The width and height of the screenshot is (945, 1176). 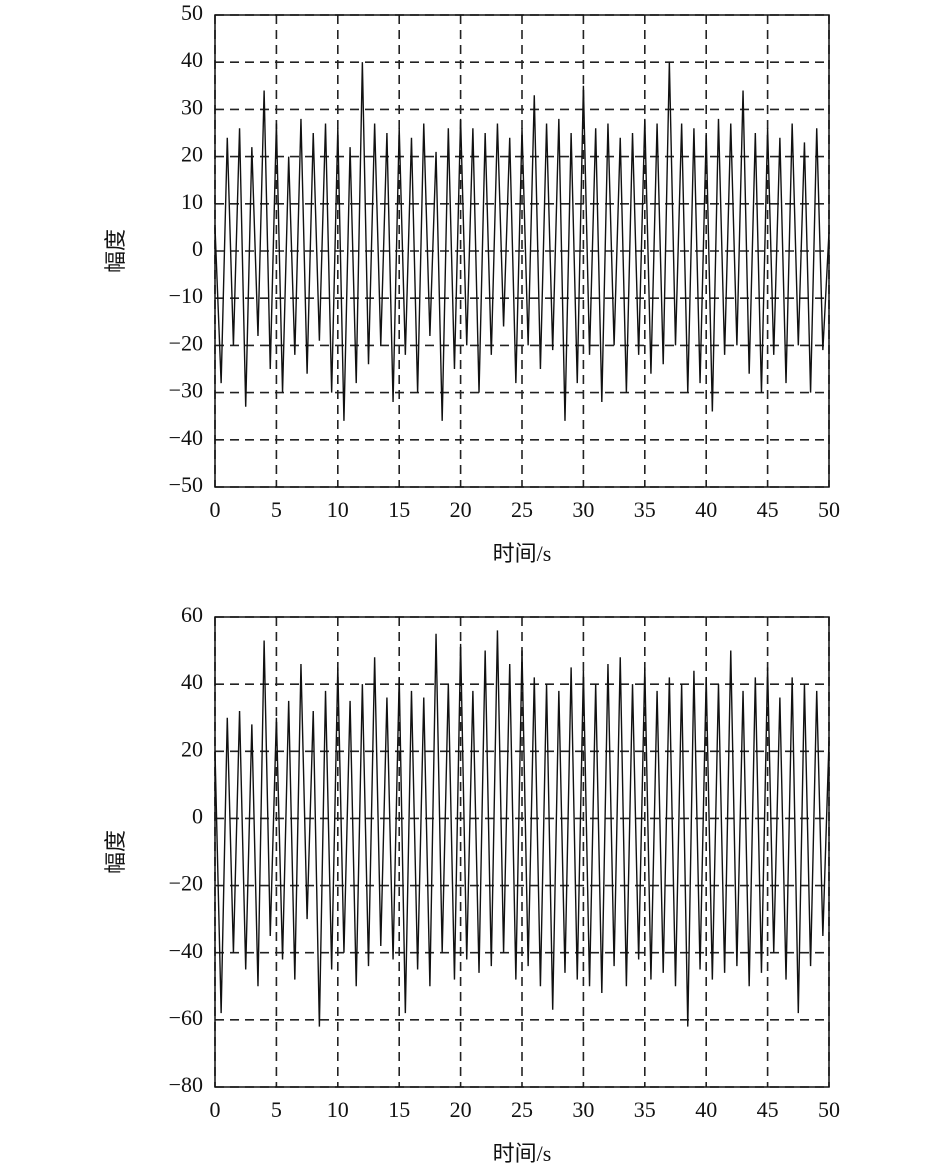 What do you see at coordinates (192, 106) in the screenshot?
I see `y-tick-label: 30` at bounding box center [192, 106].